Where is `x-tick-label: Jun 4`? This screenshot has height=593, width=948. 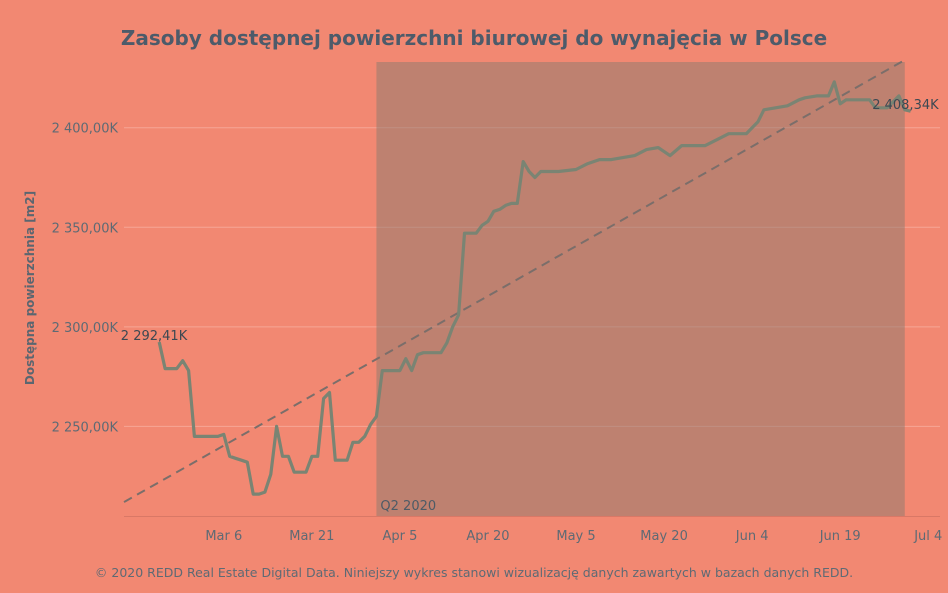
x-tick-label: Jun 4 is located at coordinates (752, 536).